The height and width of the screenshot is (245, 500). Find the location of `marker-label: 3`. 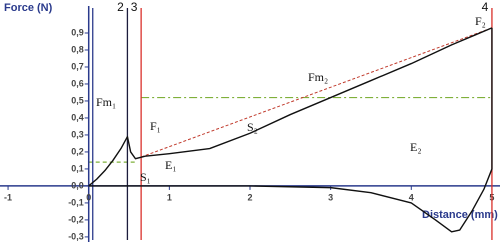

marker-label: 3 is located at coordinates (134, 7).